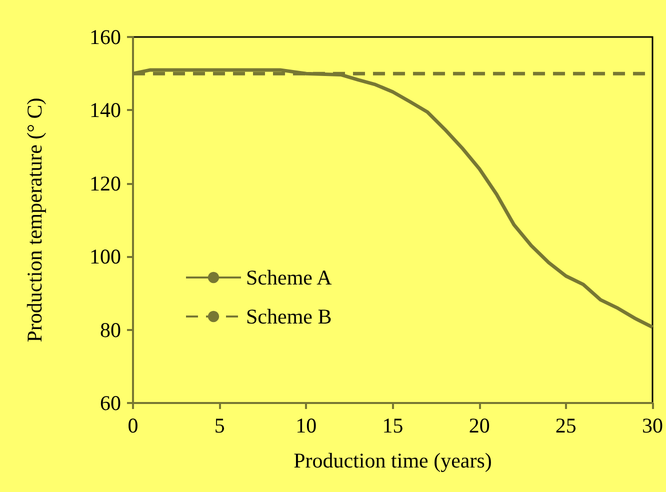  Describe the element at coordinates (393, 460) in the screenshot. I see `x-axis-title: Production time (years)` at that location.